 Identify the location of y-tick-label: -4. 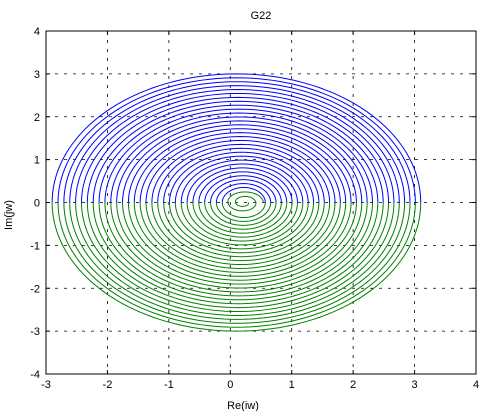
(35, 375).